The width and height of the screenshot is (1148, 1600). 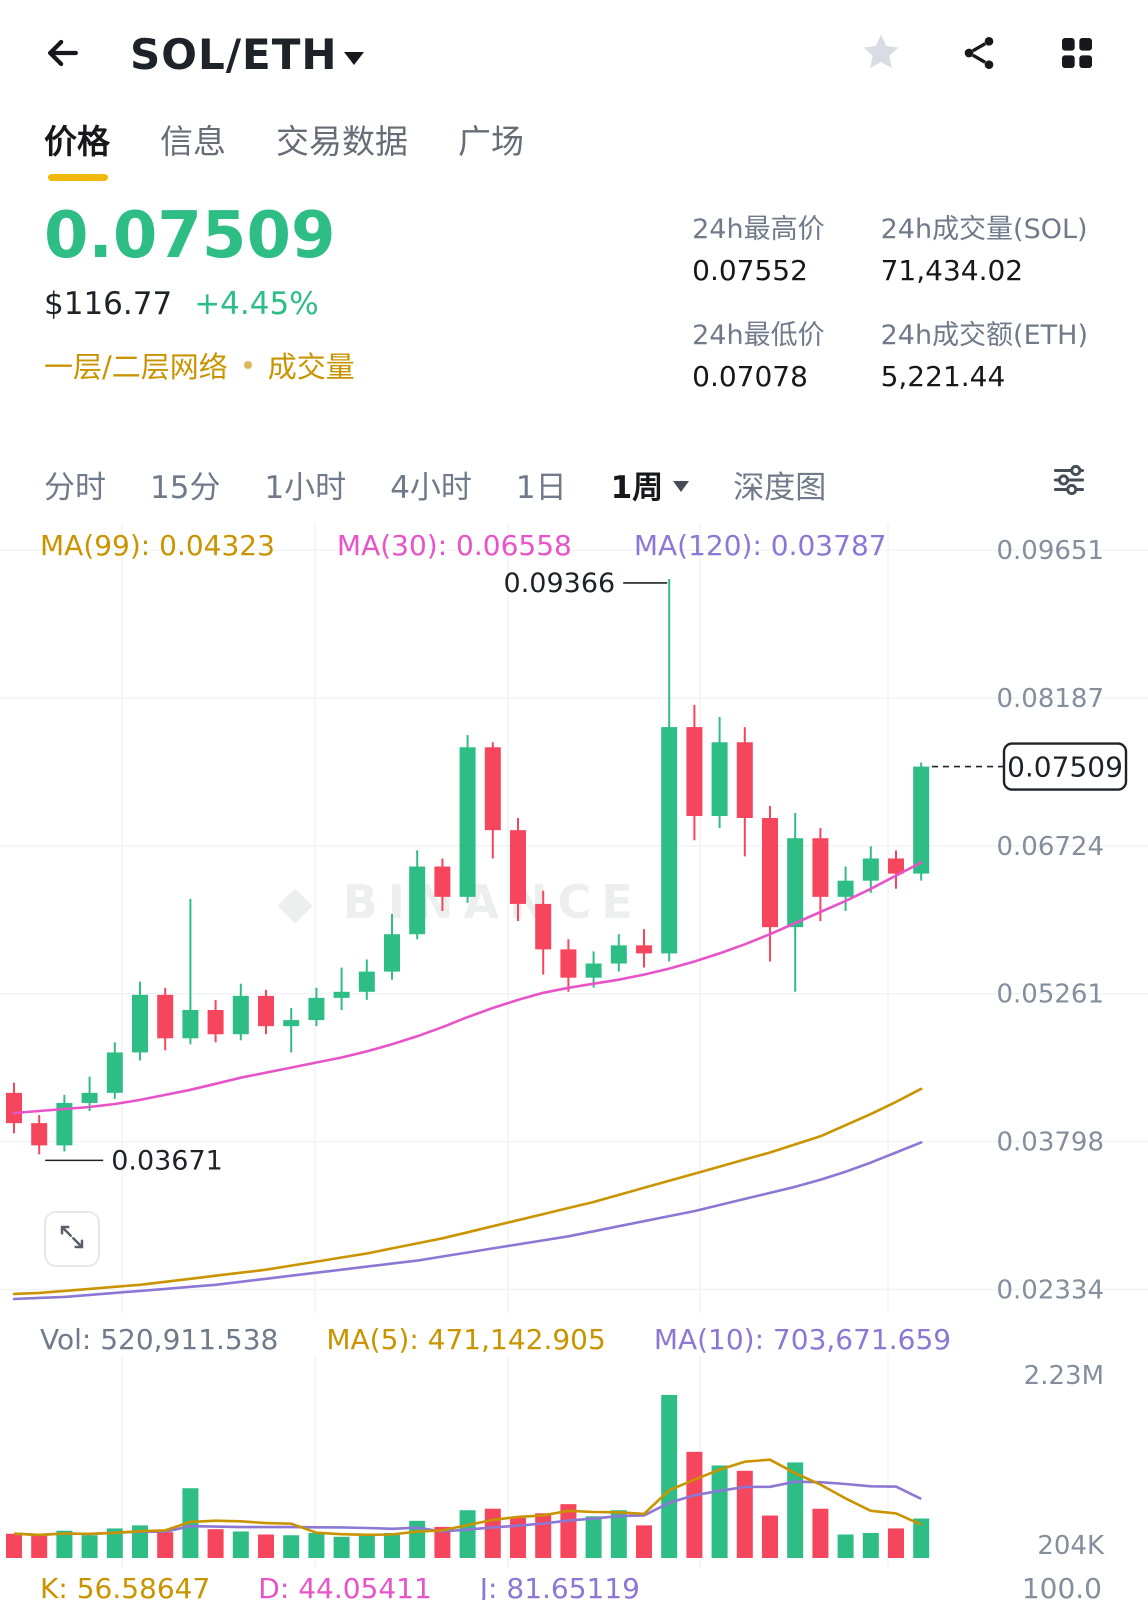 What do you see at coordinates (77, 141) in the screenshot?
I see `tab-price-label: 价格` at bounding box center [77, 141].